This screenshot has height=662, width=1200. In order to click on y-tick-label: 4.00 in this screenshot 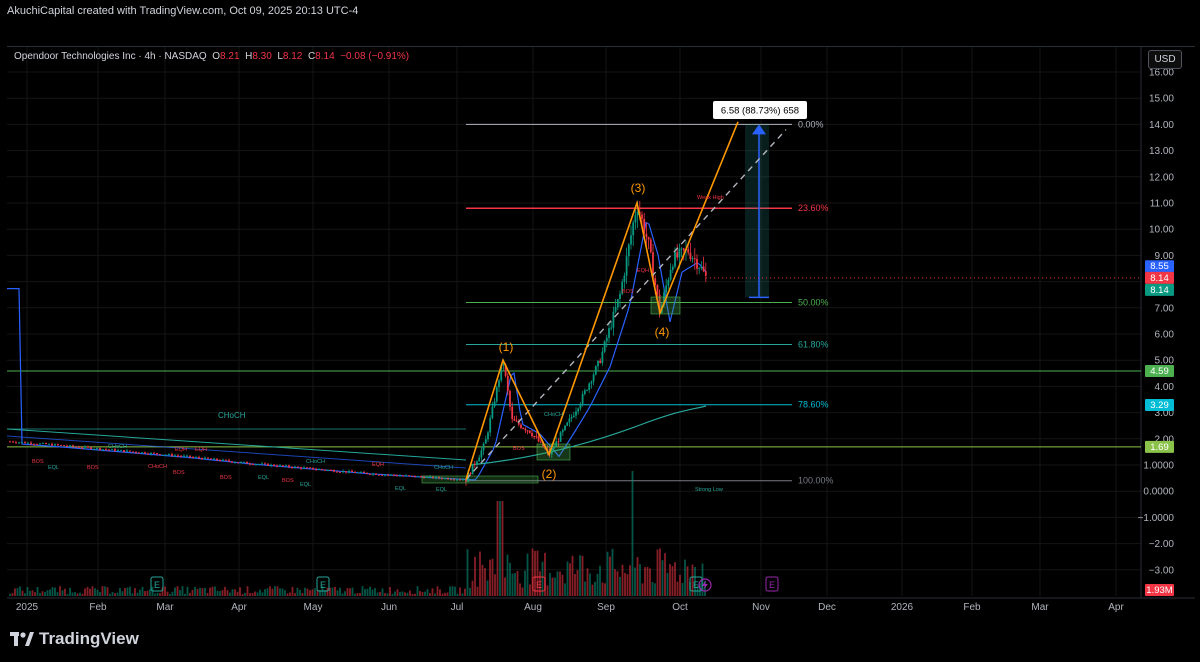, I will do `click(1165, 387)`.